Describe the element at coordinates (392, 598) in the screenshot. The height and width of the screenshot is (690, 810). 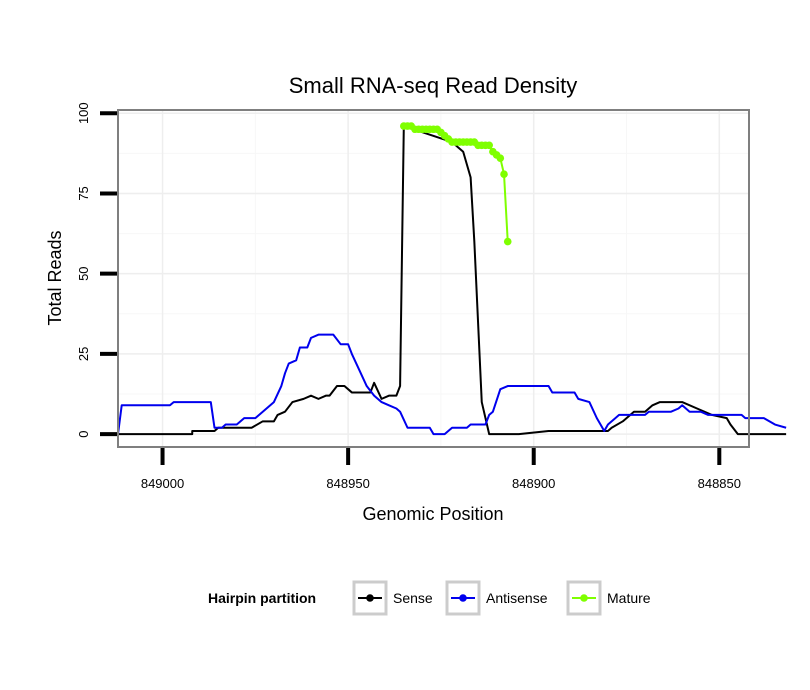
I see `legend-item-sense: Sense` at that location.